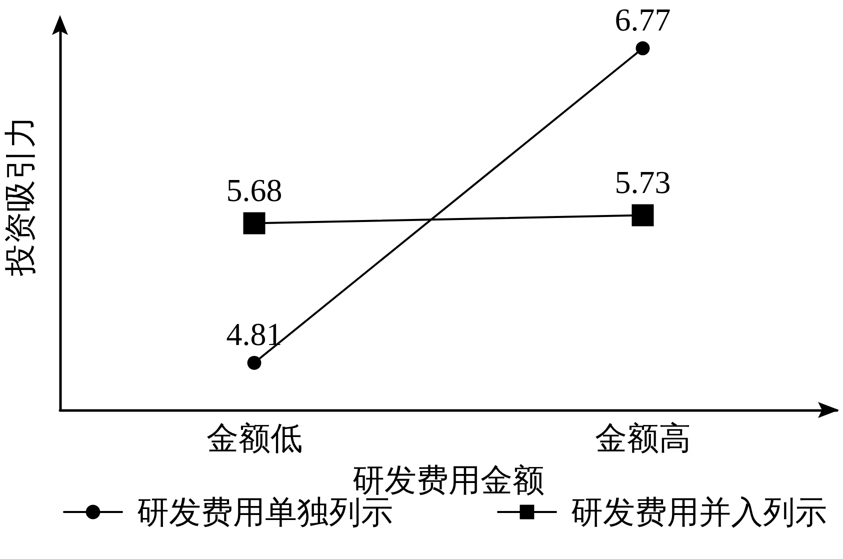 This screenshot has width=843, height=559. Describe the element at coordinates (642, 438) in the screenshot. I see `x-tick-label: 金额高` at that location.